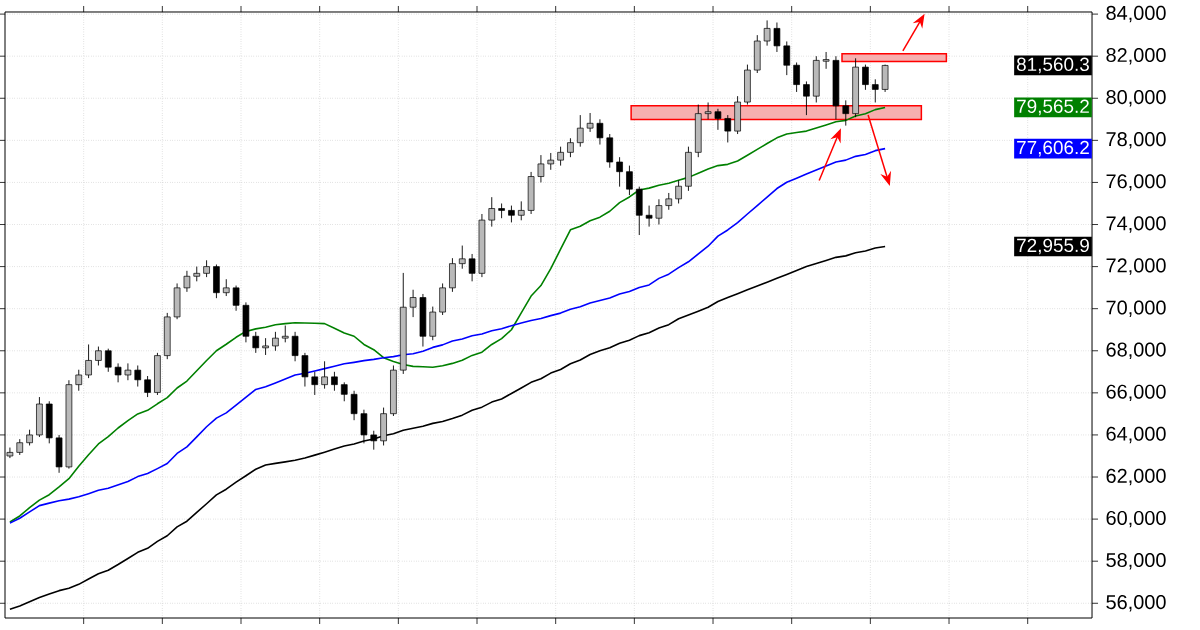 The width and height of the screenshot is (1200, 630). Describe the element at coordinates (1053, 148) in the screenshot. I see `text: 77,606.2` at that location.